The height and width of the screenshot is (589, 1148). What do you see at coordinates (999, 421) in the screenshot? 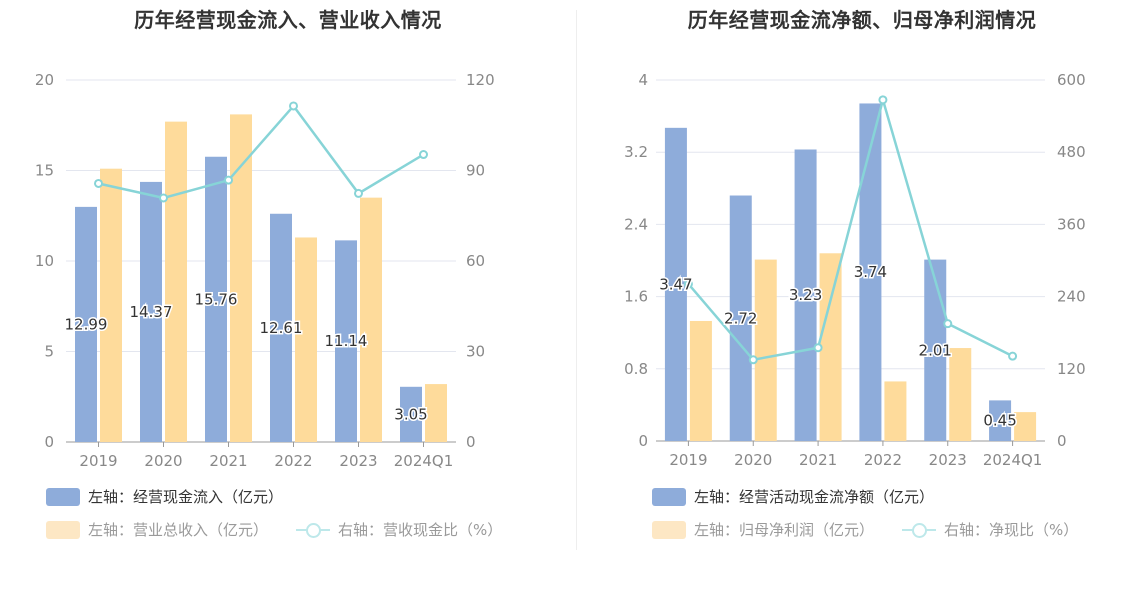
I see `bar-data-label: 0.45` at bounding box center [999, 421].